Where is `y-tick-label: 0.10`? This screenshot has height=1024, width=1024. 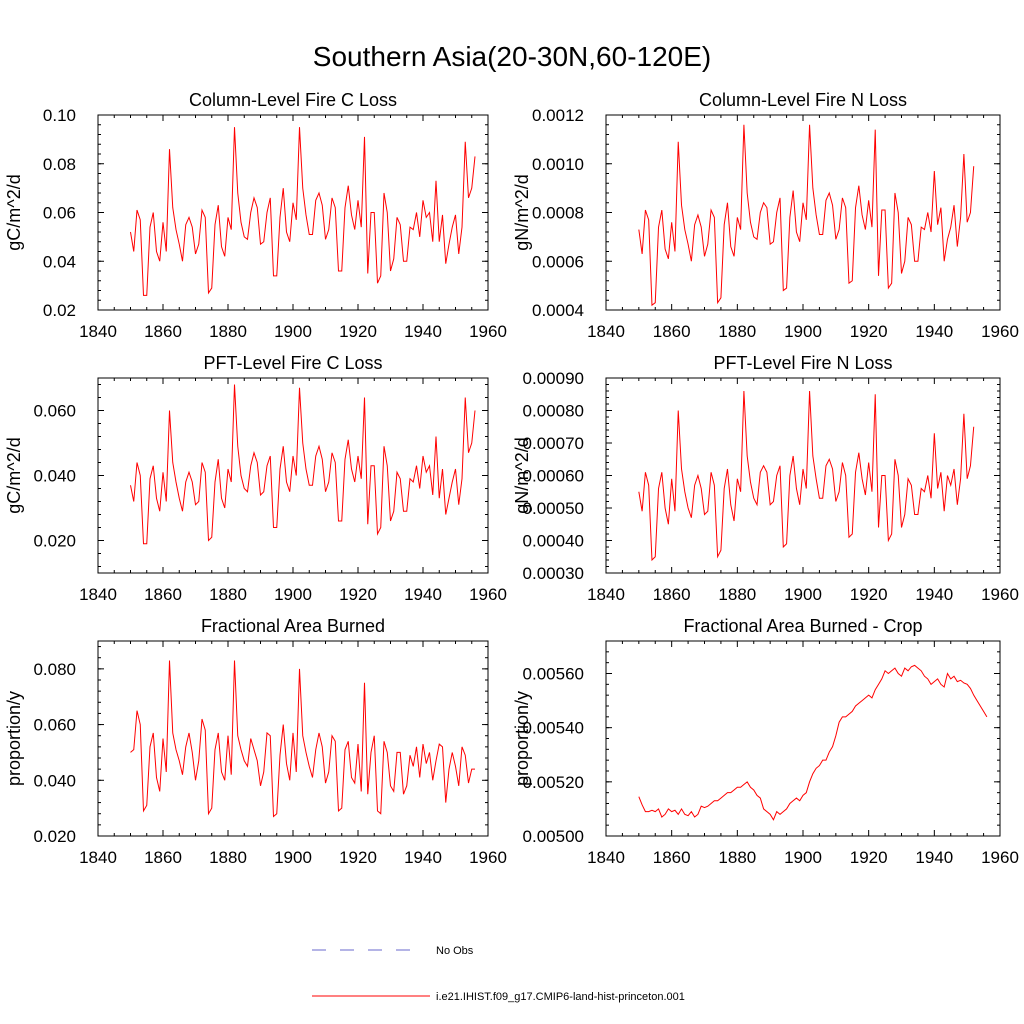
y-tick-label: 0.10 is located at coordinates (59, 115).